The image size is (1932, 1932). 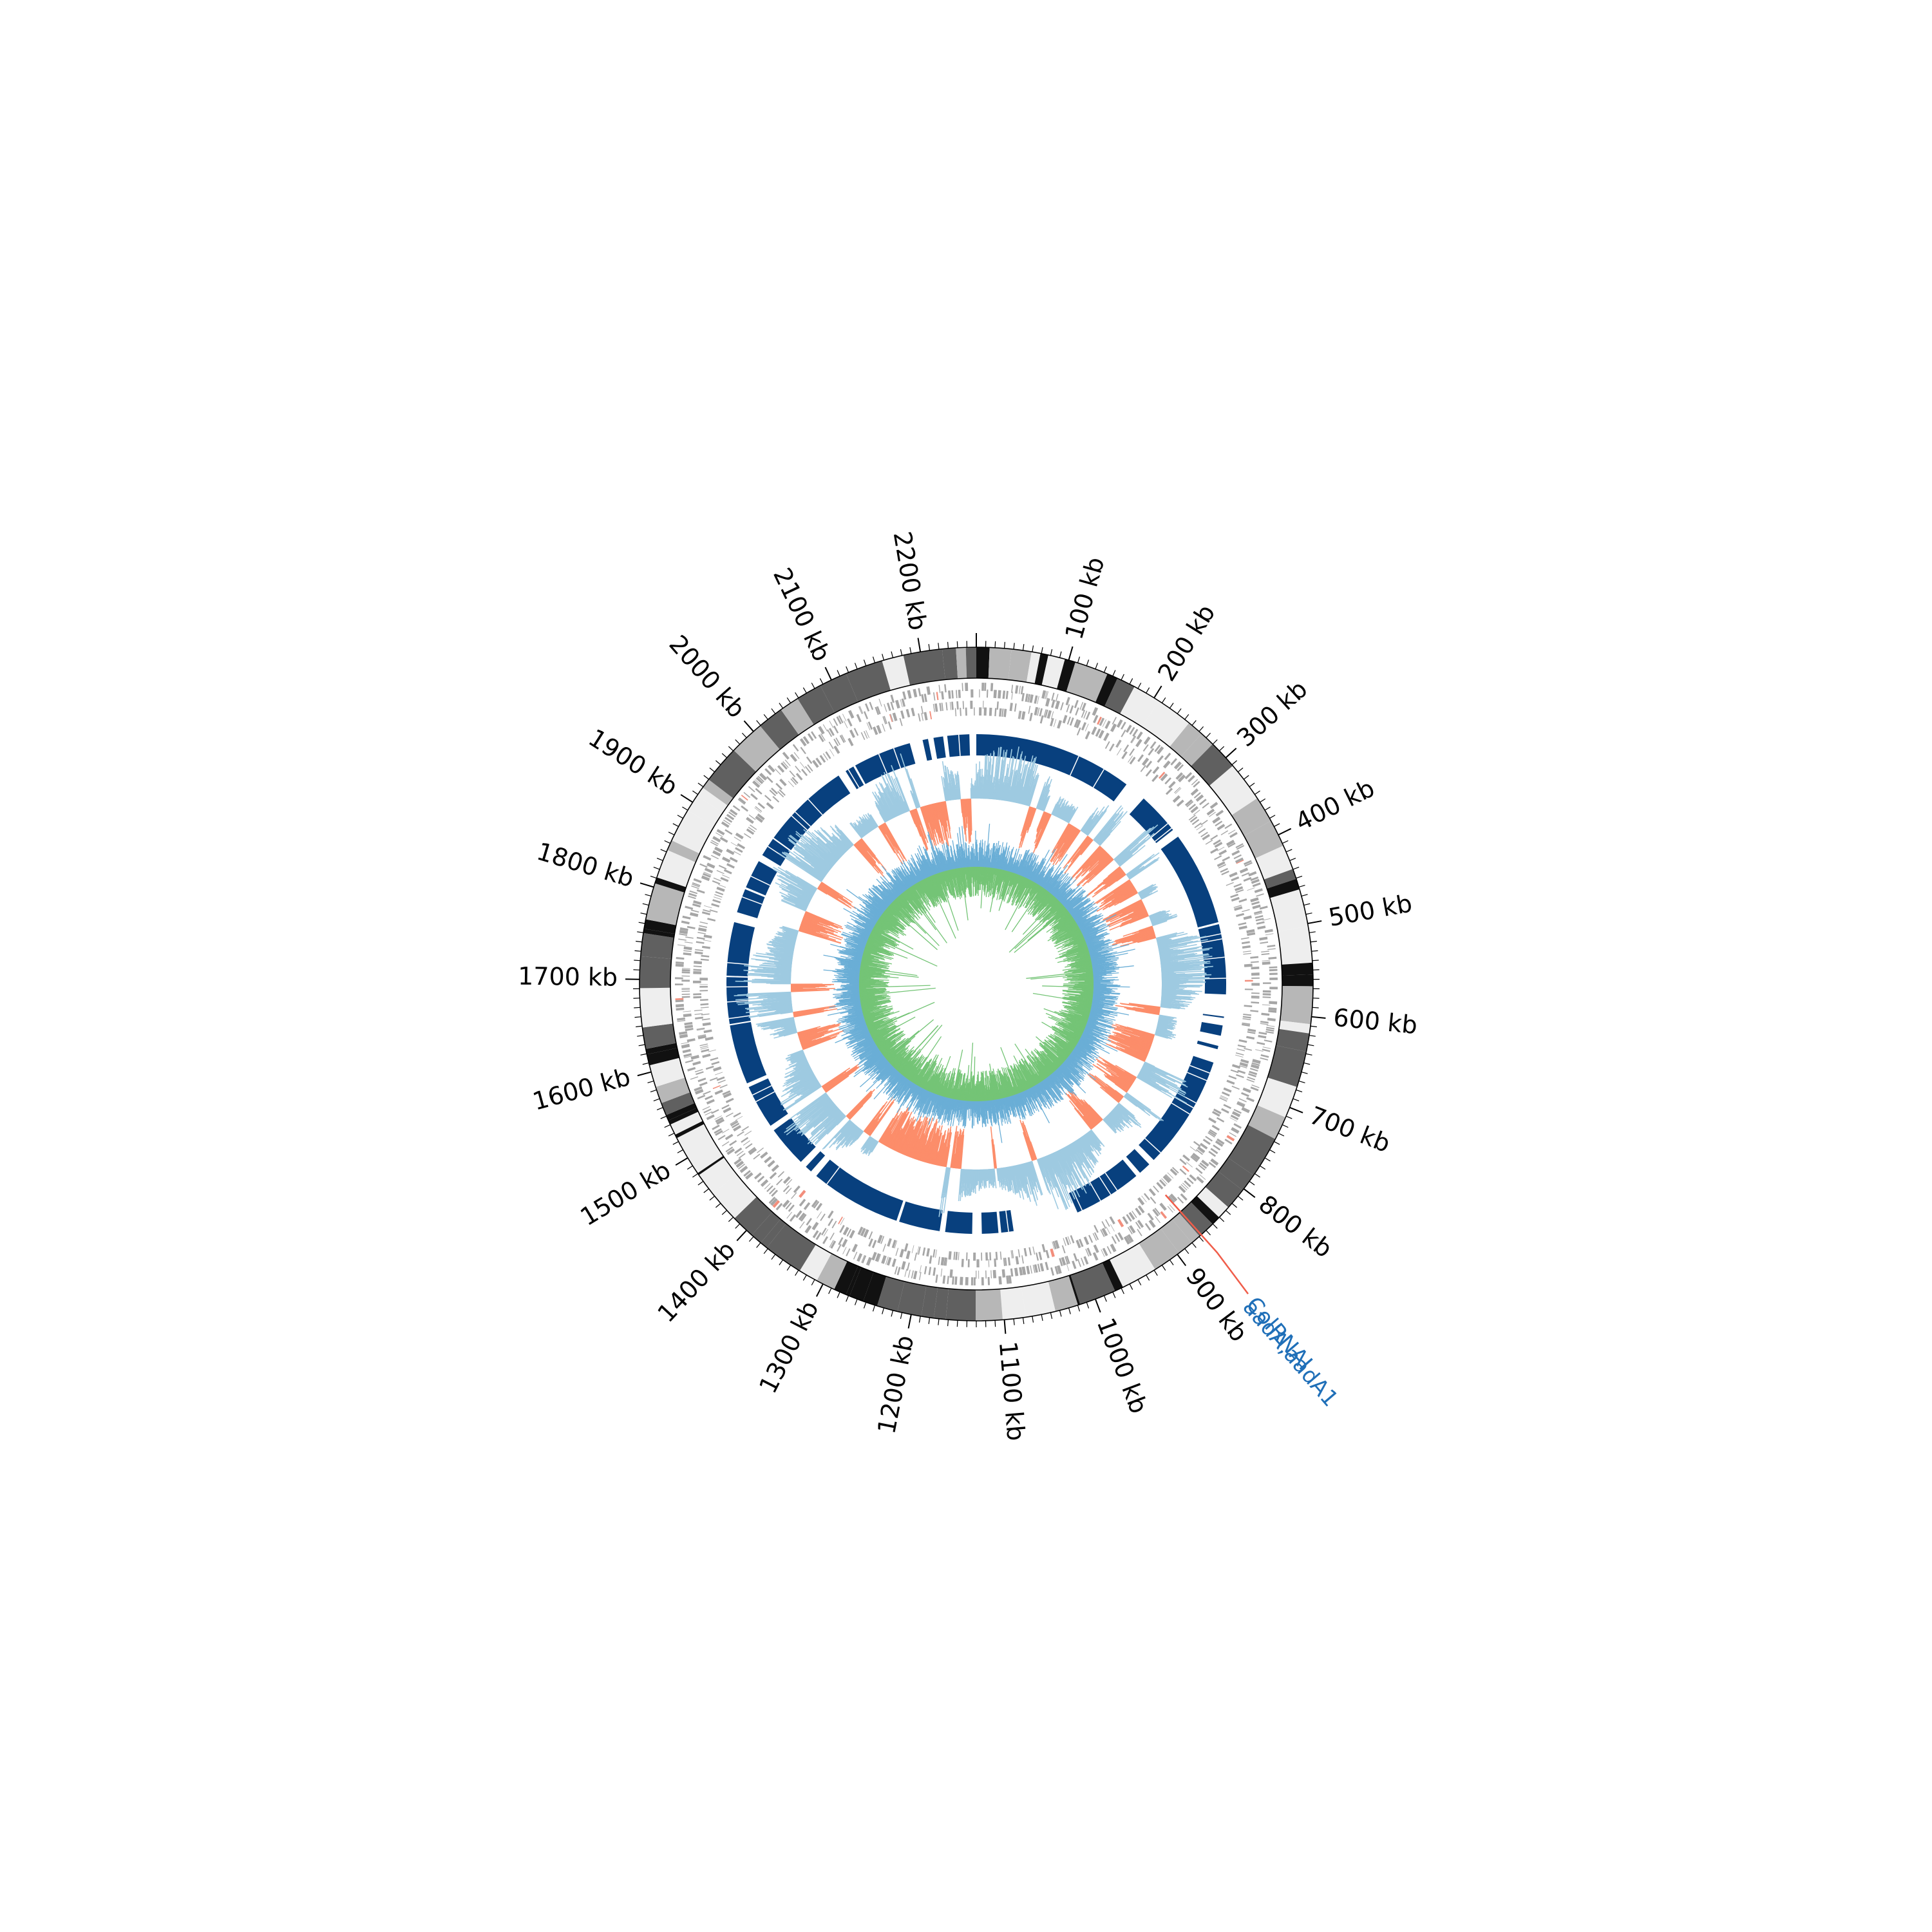 What do you see at coordinates (976, 984) in the screenshot?
I see `block-track` at bounding box center [976, 984].